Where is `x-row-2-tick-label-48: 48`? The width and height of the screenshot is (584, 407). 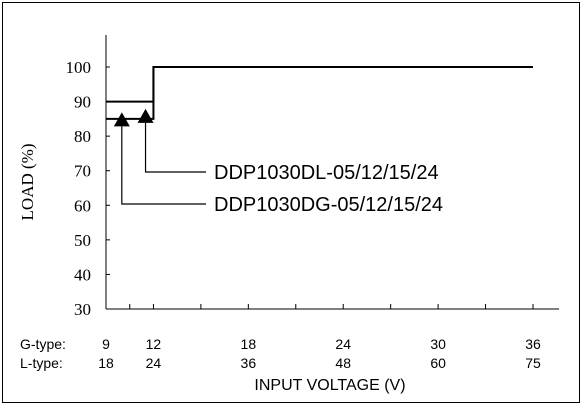
x-row-2-tick-label-48: 48 is located at coordinates (343, 363).